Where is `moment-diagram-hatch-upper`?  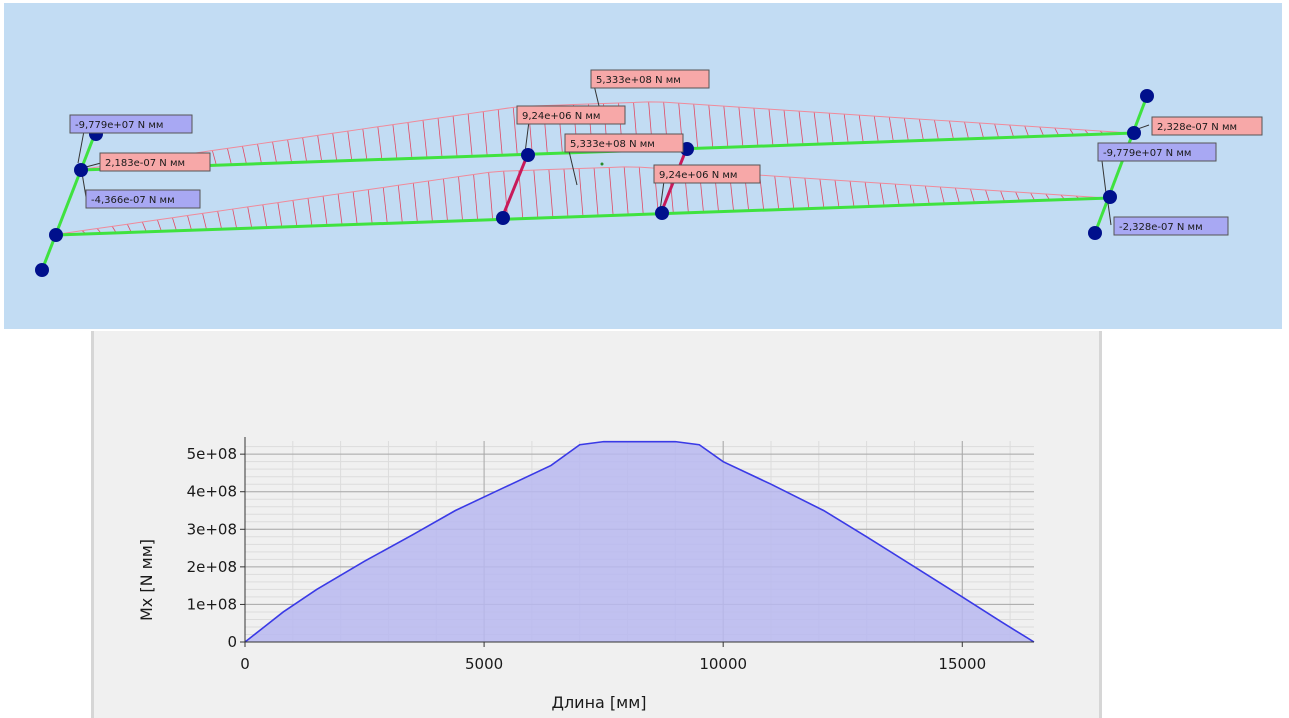 moment-diagram-hatch-upper is located at coordinates (605, 136).